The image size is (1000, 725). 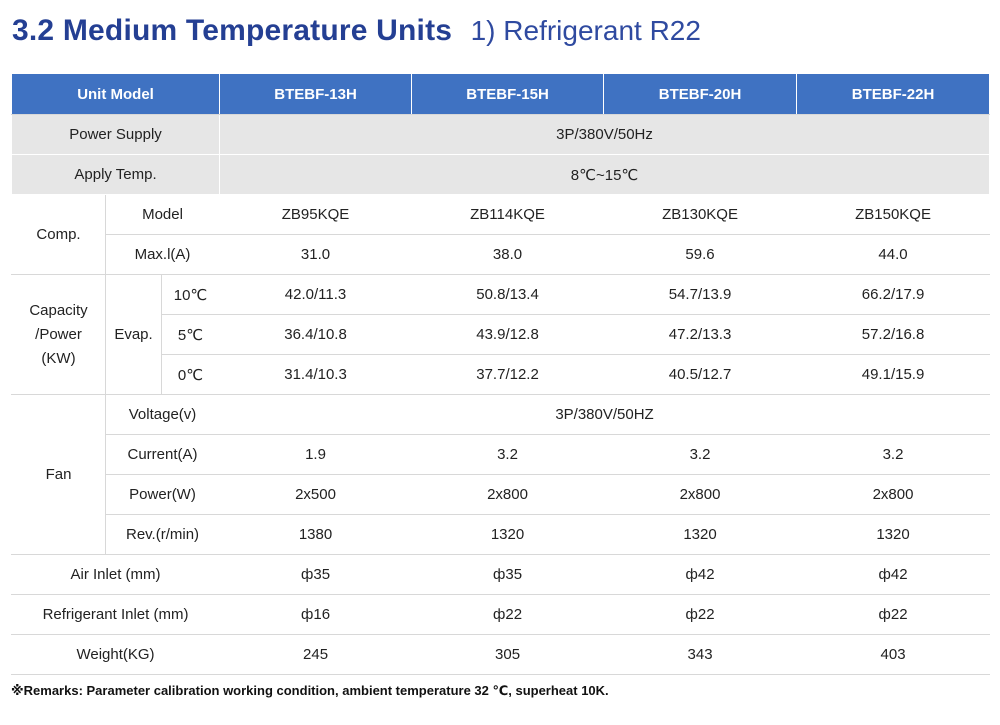 What do you see at coordinates (115, 134) in the screenshot?
I see `power-supply-label: Power Supply` at bounding box center [115, 134].